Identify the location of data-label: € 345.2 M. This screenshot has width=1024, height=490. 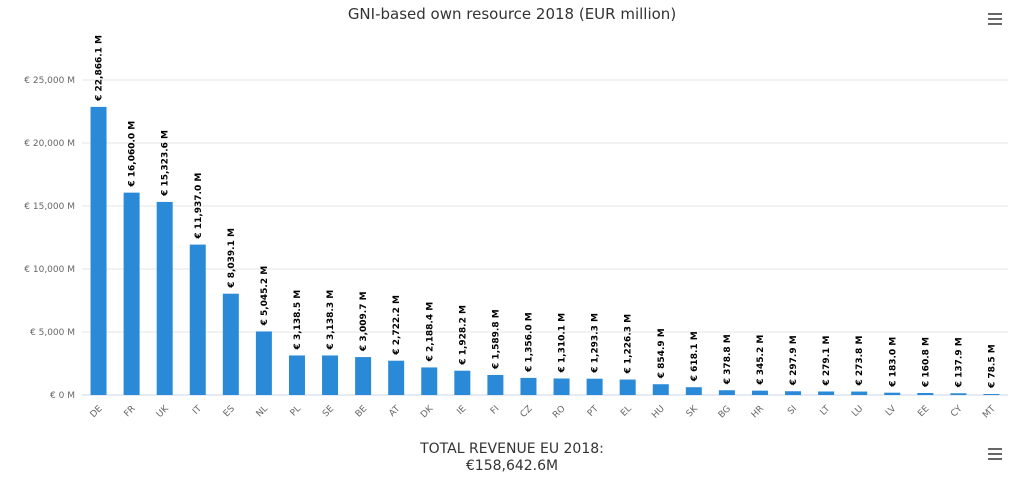
(761, 360).